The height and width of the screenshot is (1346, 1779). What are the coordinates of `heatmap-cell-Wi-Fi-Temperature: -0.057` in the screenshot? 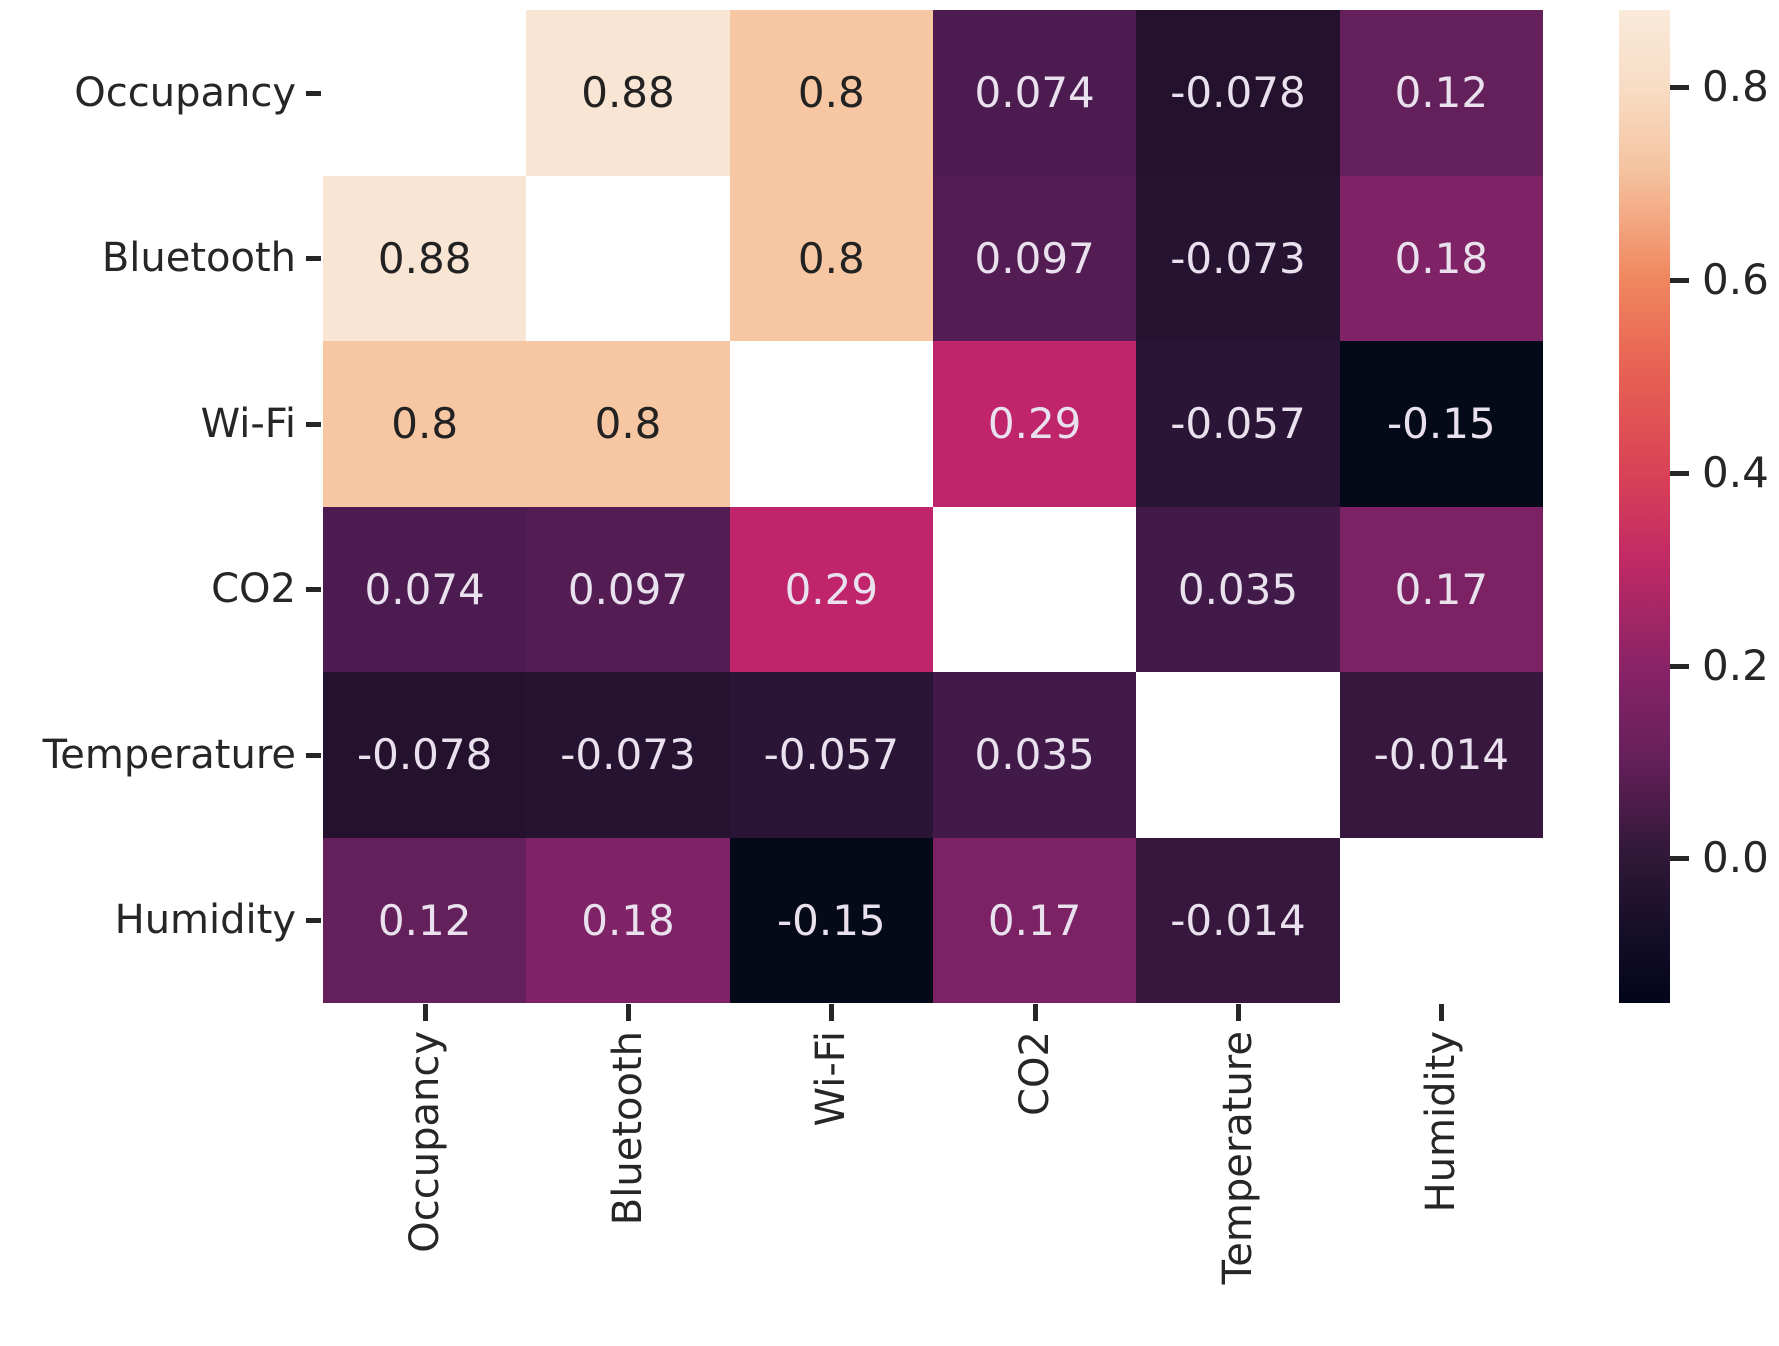 It's located at (1238, 424).